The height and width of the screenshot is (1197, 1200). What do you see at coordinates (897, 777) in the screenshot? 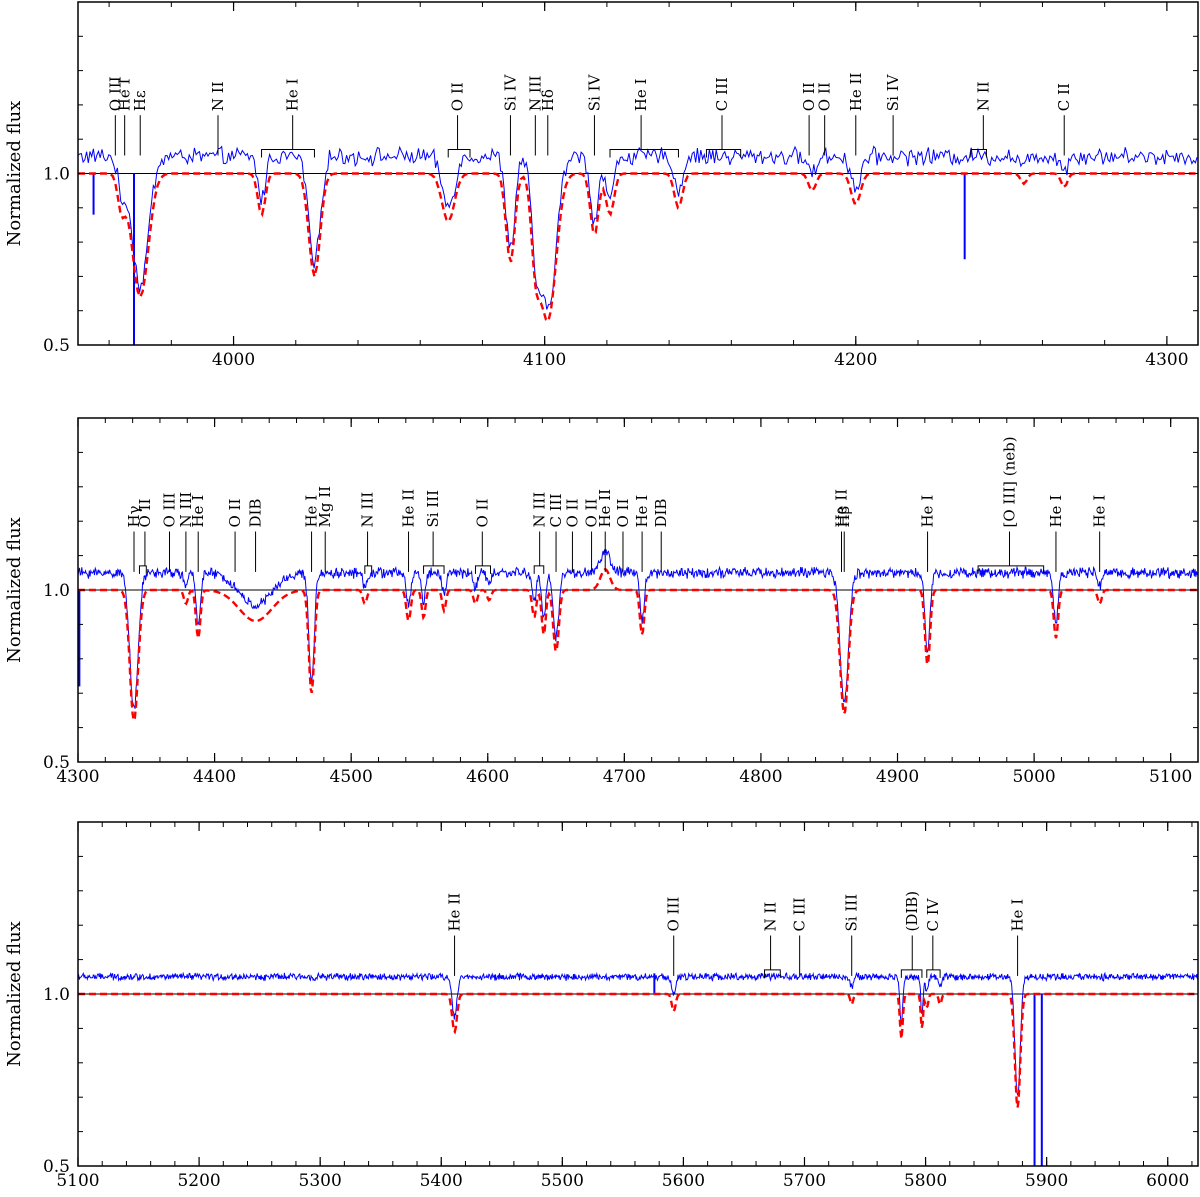
I see `x-tick-label: 4900` at bounding box center [897, 777].